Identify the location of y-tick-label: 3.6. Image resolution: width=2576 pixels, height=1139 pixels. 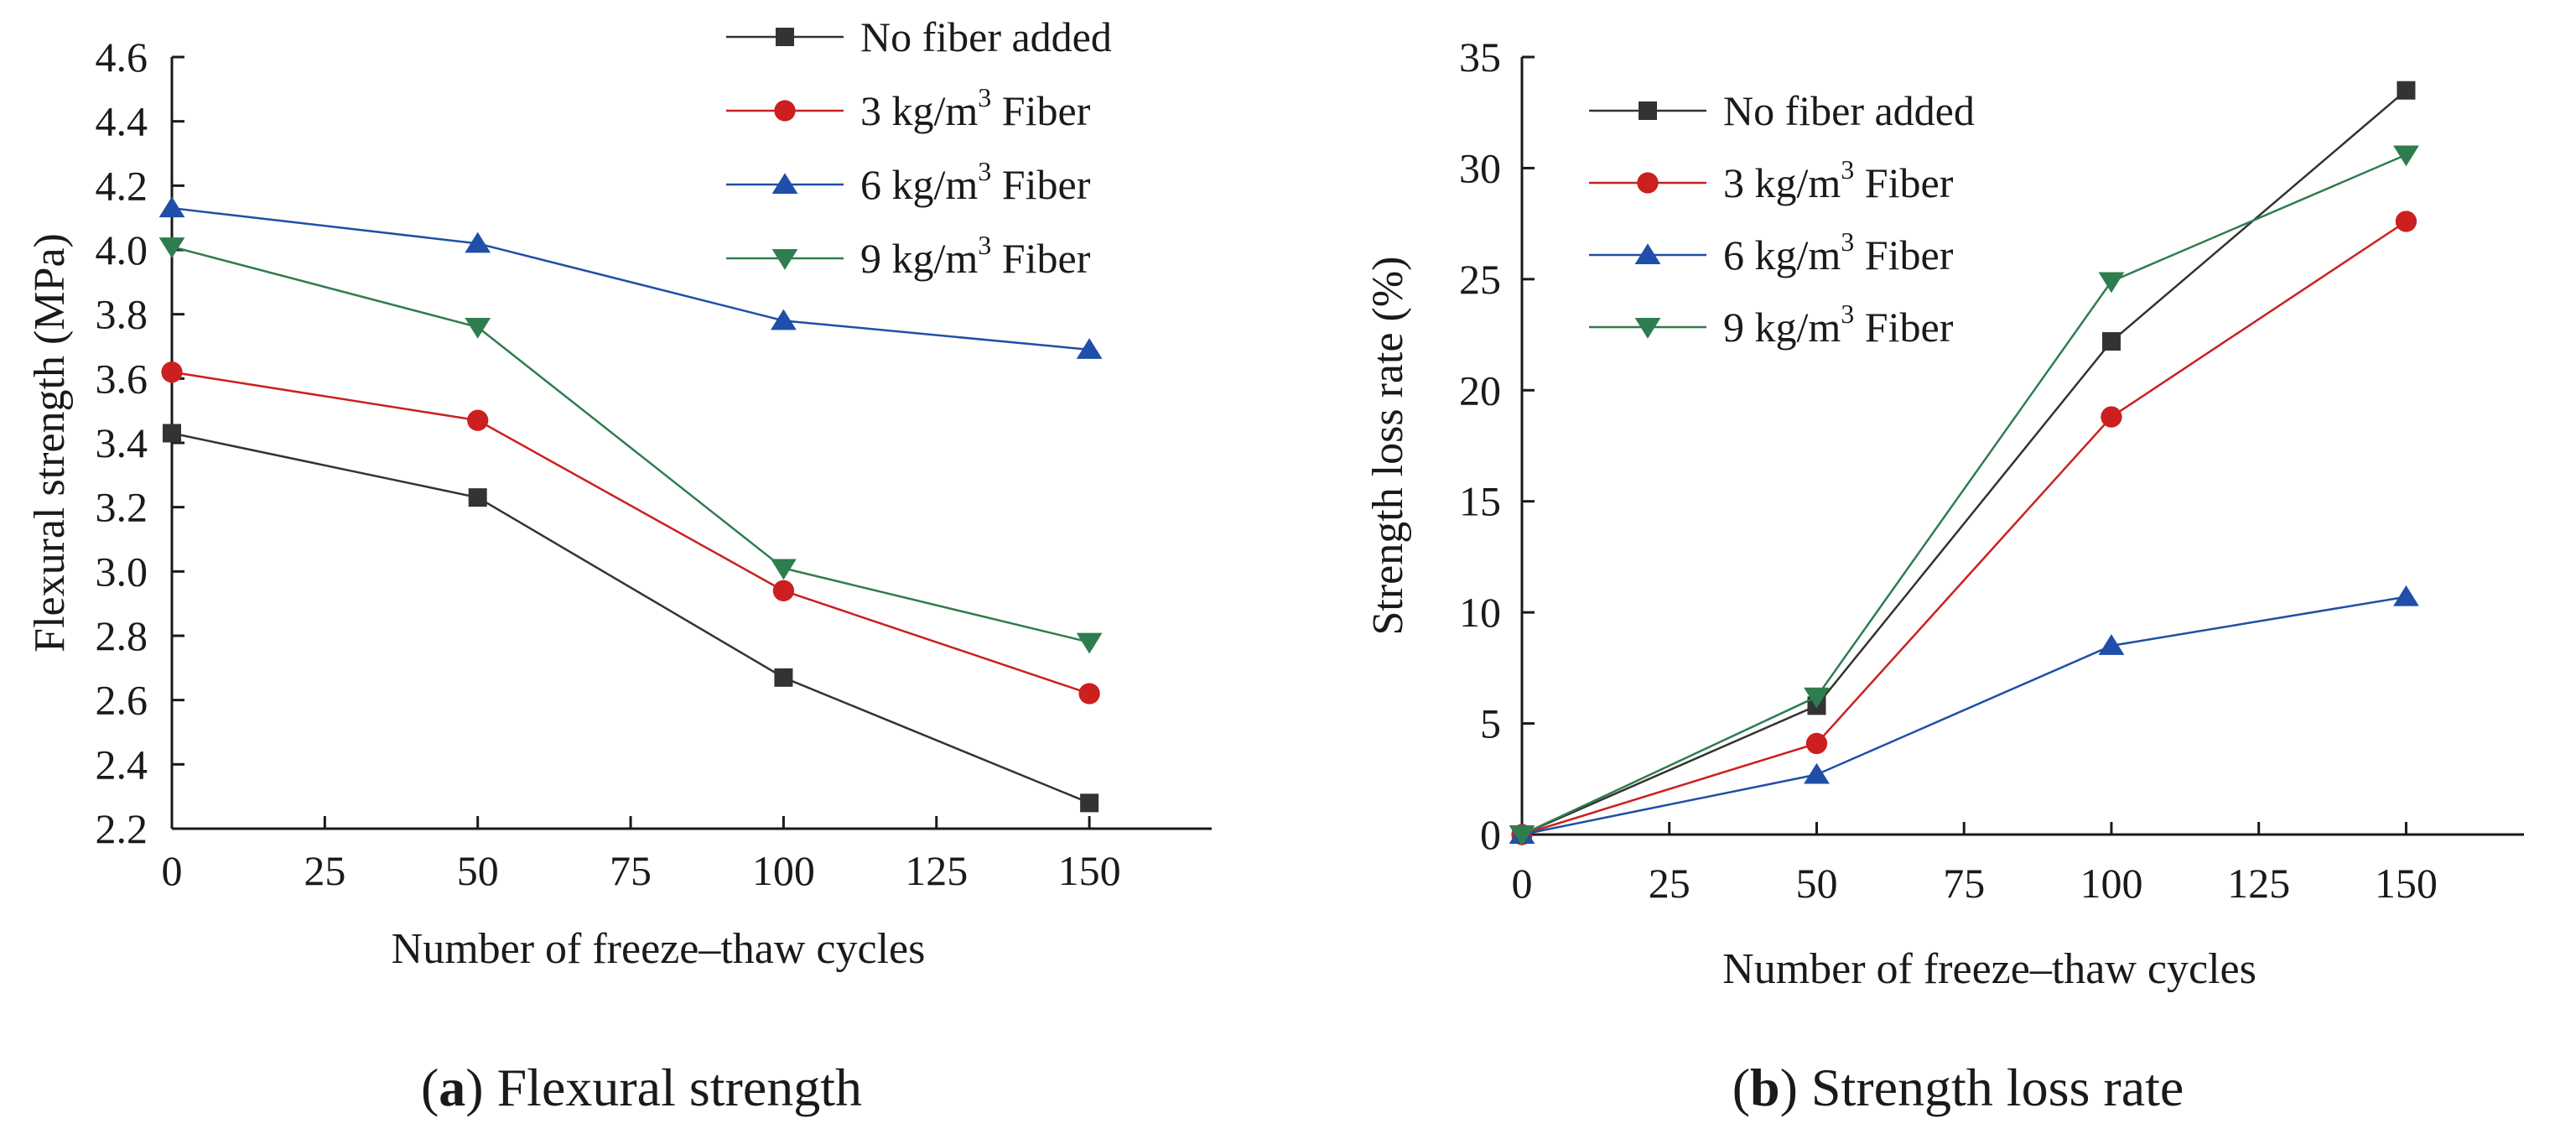
(122, 378).